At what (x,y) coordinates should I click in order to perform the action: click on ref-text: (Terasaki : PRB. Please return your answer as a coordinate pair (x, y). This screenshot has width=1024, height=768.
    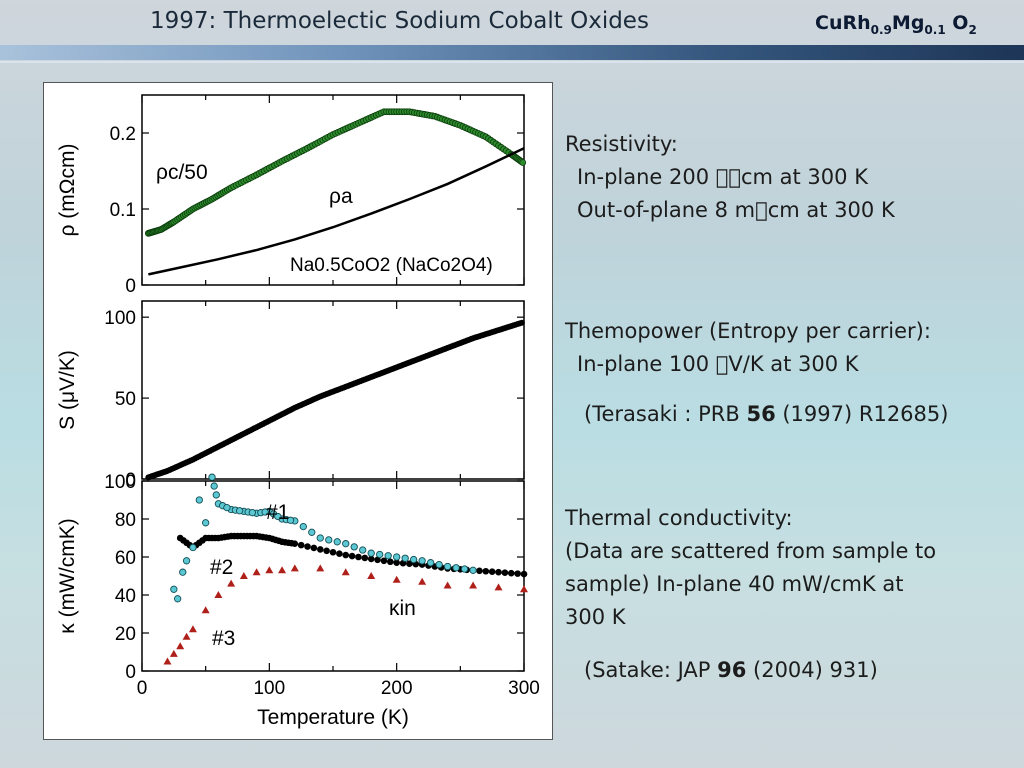
    Looking at the image, I should click on (665, 414).